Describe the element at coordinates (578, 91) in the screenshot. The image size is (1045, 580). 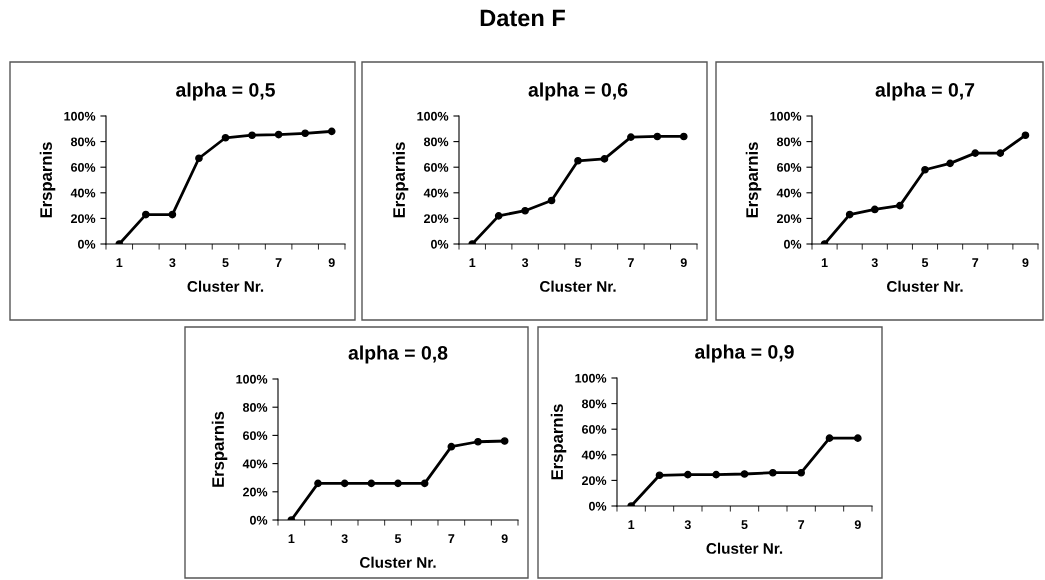
I see `chart-title: alpha = 0,6` at that location.